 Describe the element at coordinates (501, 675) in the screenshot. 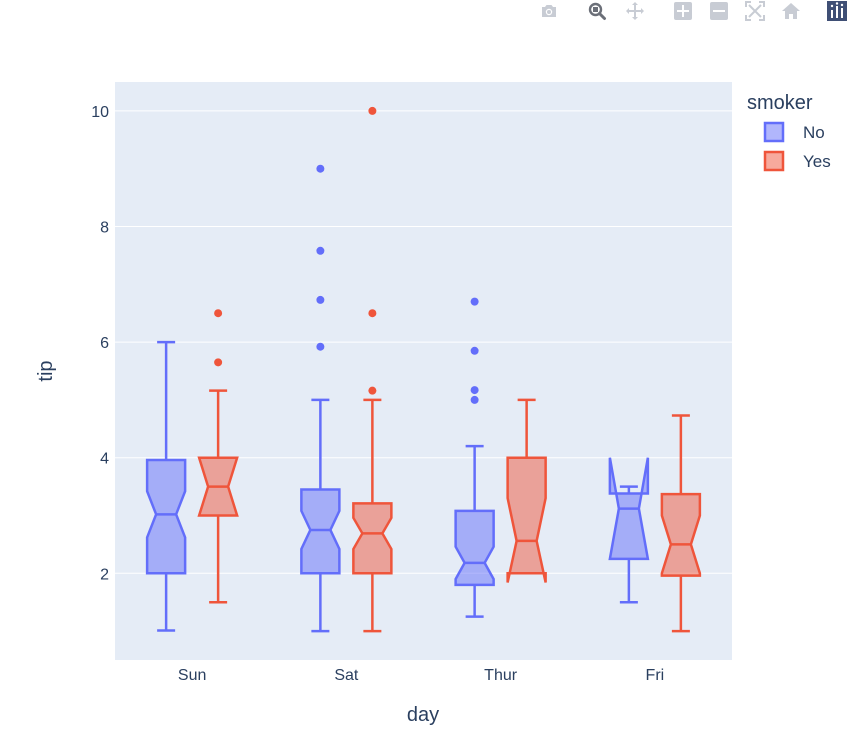

I see `x-tick-label: Thur` at that location.